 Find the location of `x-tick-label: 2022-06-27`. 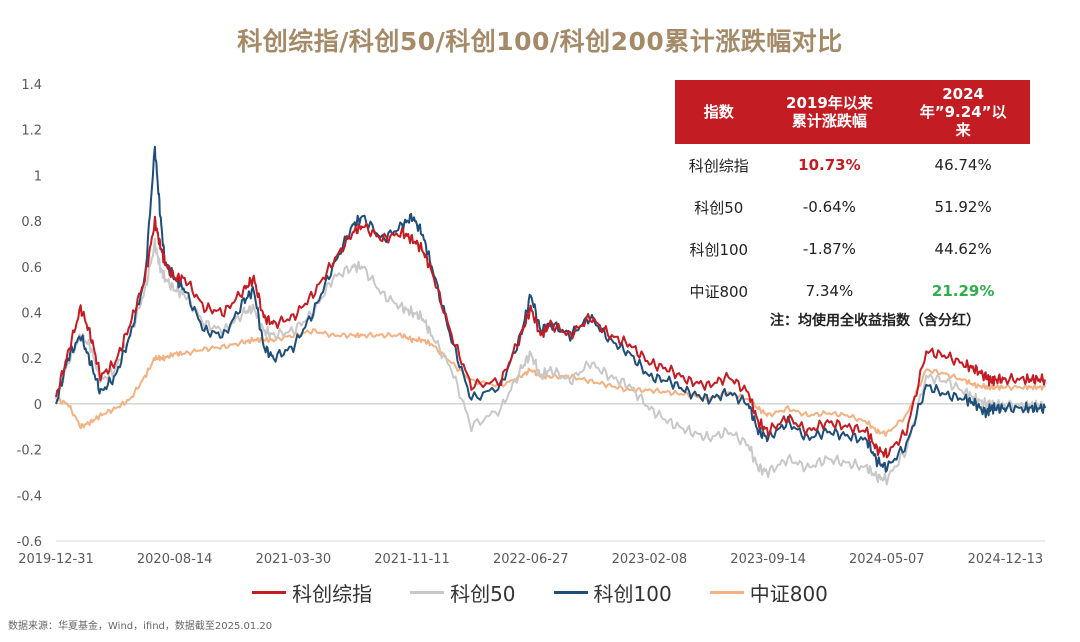

x-tick-label: 2022-06-27 is located at coordinates (531, 559).